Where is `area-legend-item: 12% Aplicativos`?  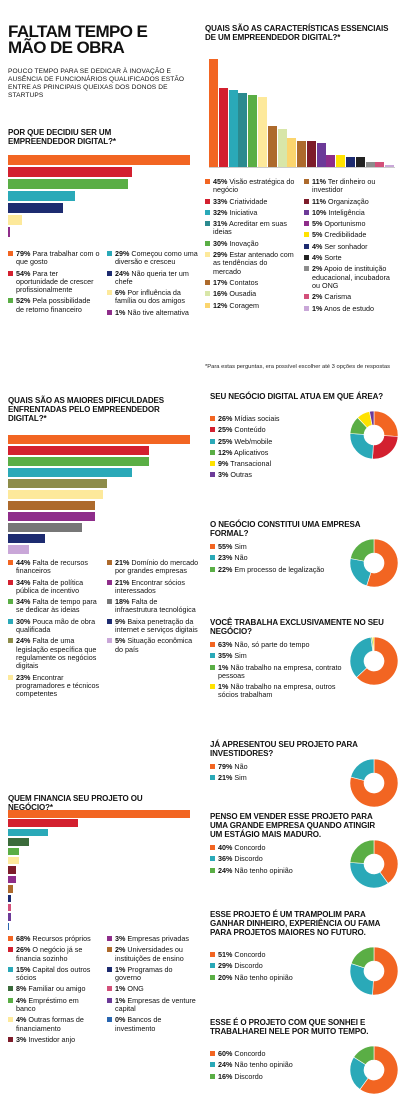 area-legend-item: 12% Aplicativos is located at coordinates (279, 452).